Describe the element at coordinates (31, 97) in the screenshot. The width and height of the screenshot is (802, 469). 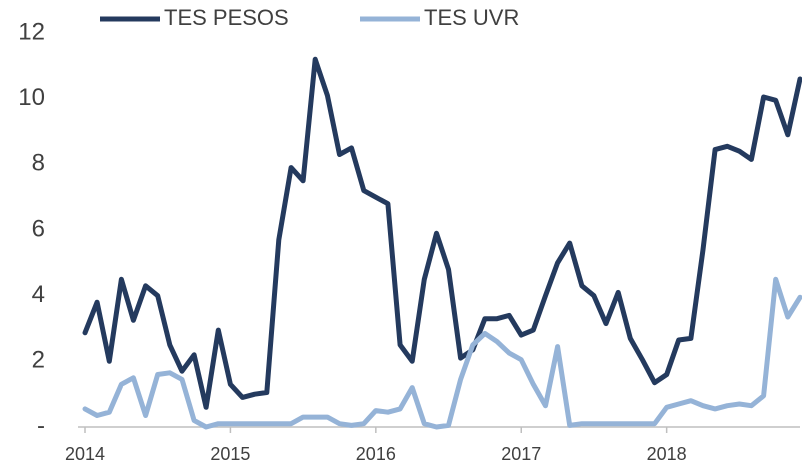
I see `y-tick-label: 10` at that location.